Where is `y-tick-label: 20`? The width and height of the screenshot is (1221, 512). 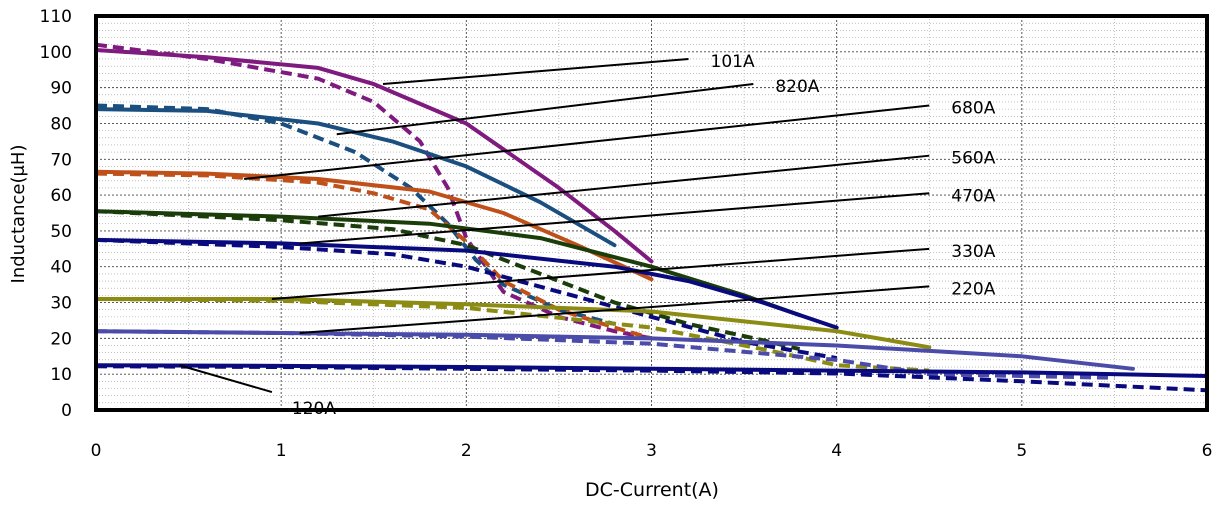
y-tick-label: 20 is located at coordinates (61, 339).